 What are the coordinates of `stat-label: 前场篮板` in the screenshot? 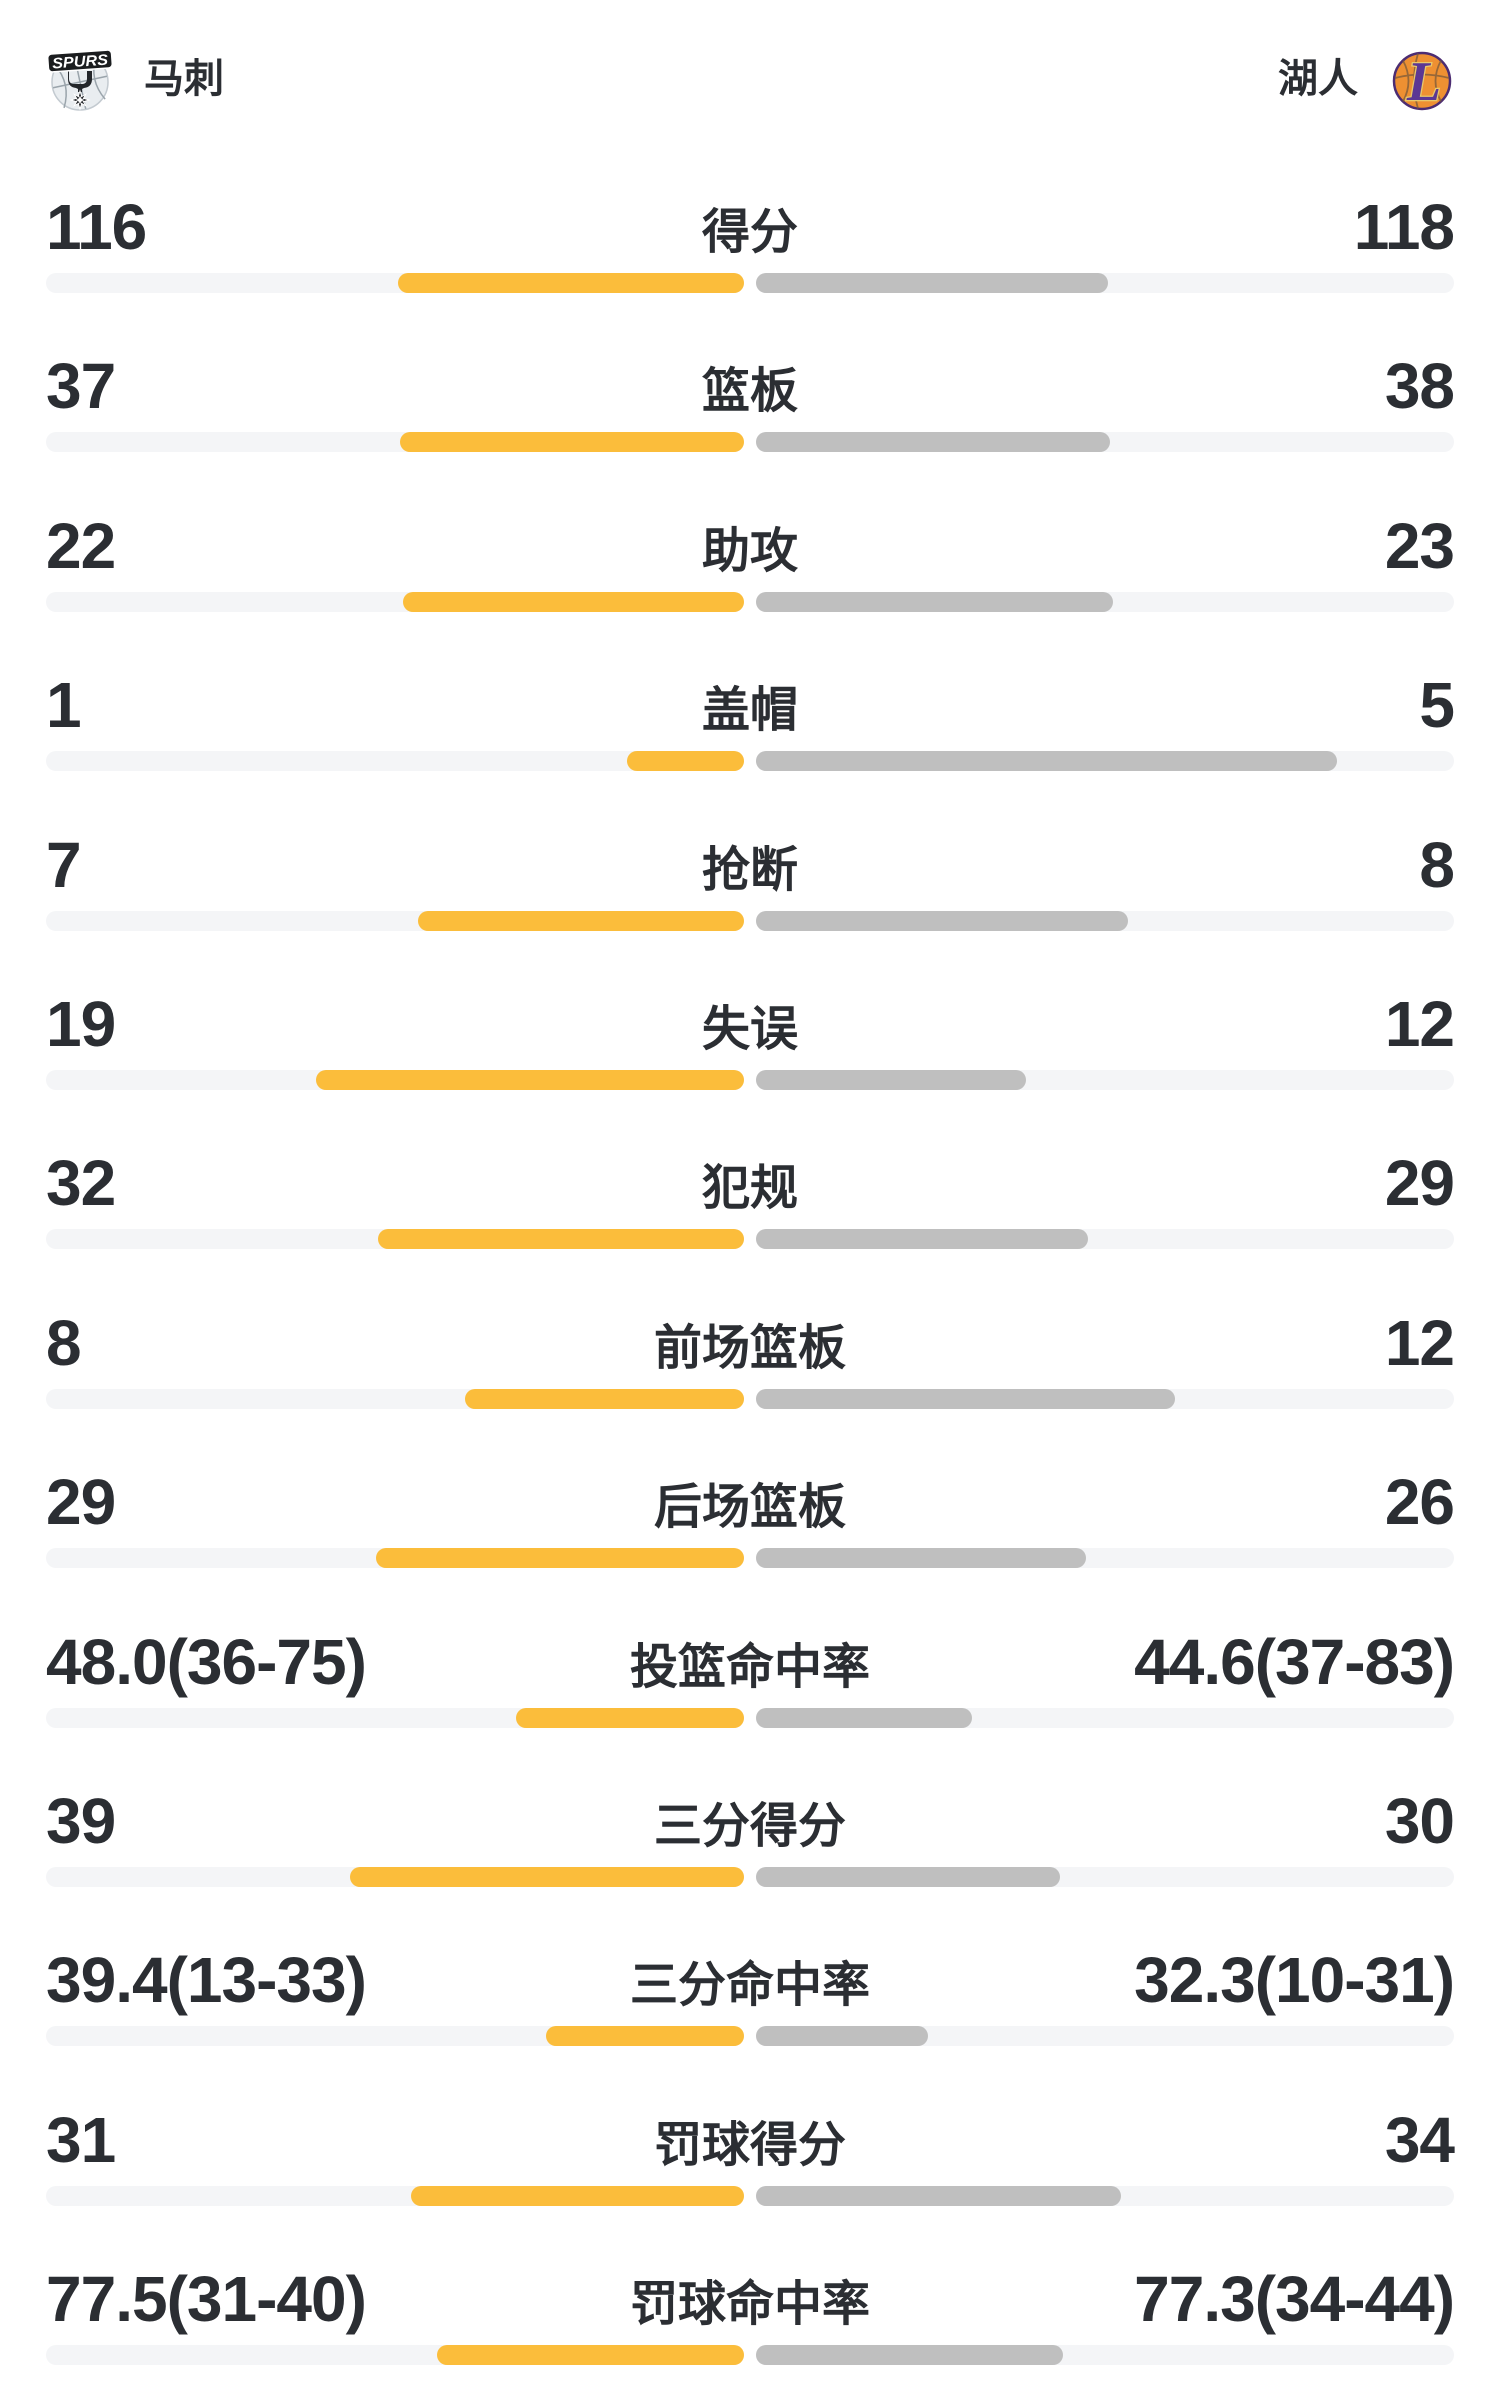 It's located at (750, 1348).